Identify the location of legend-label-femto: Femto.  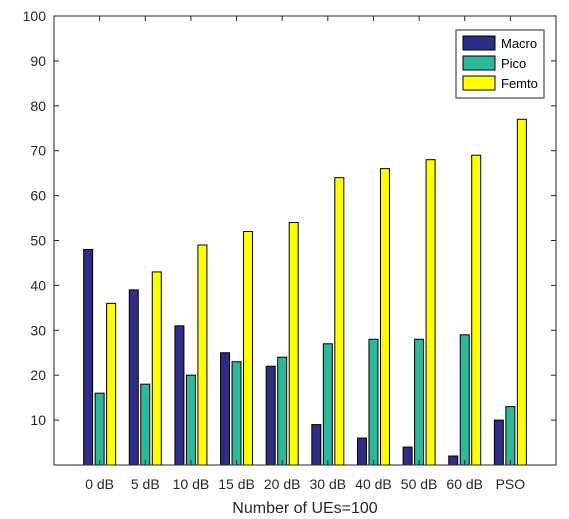
(519, 83).